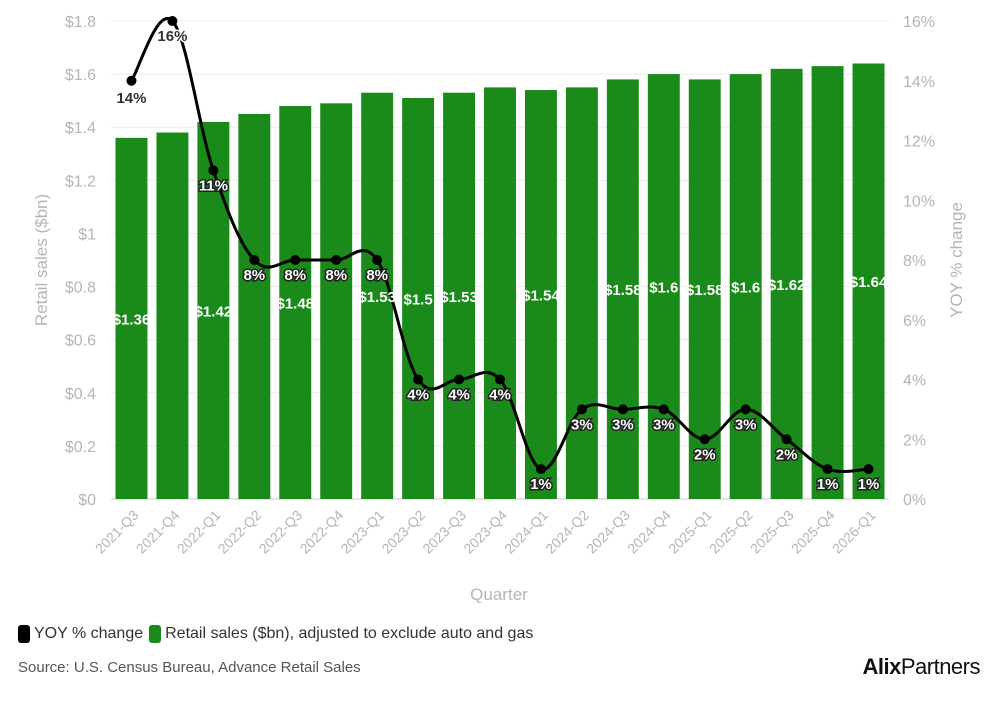 Image resolution: width=1000 pixels, height=709 pixels. I want to click on alixpartners-logo: AlixPartners, so click(921, 667).